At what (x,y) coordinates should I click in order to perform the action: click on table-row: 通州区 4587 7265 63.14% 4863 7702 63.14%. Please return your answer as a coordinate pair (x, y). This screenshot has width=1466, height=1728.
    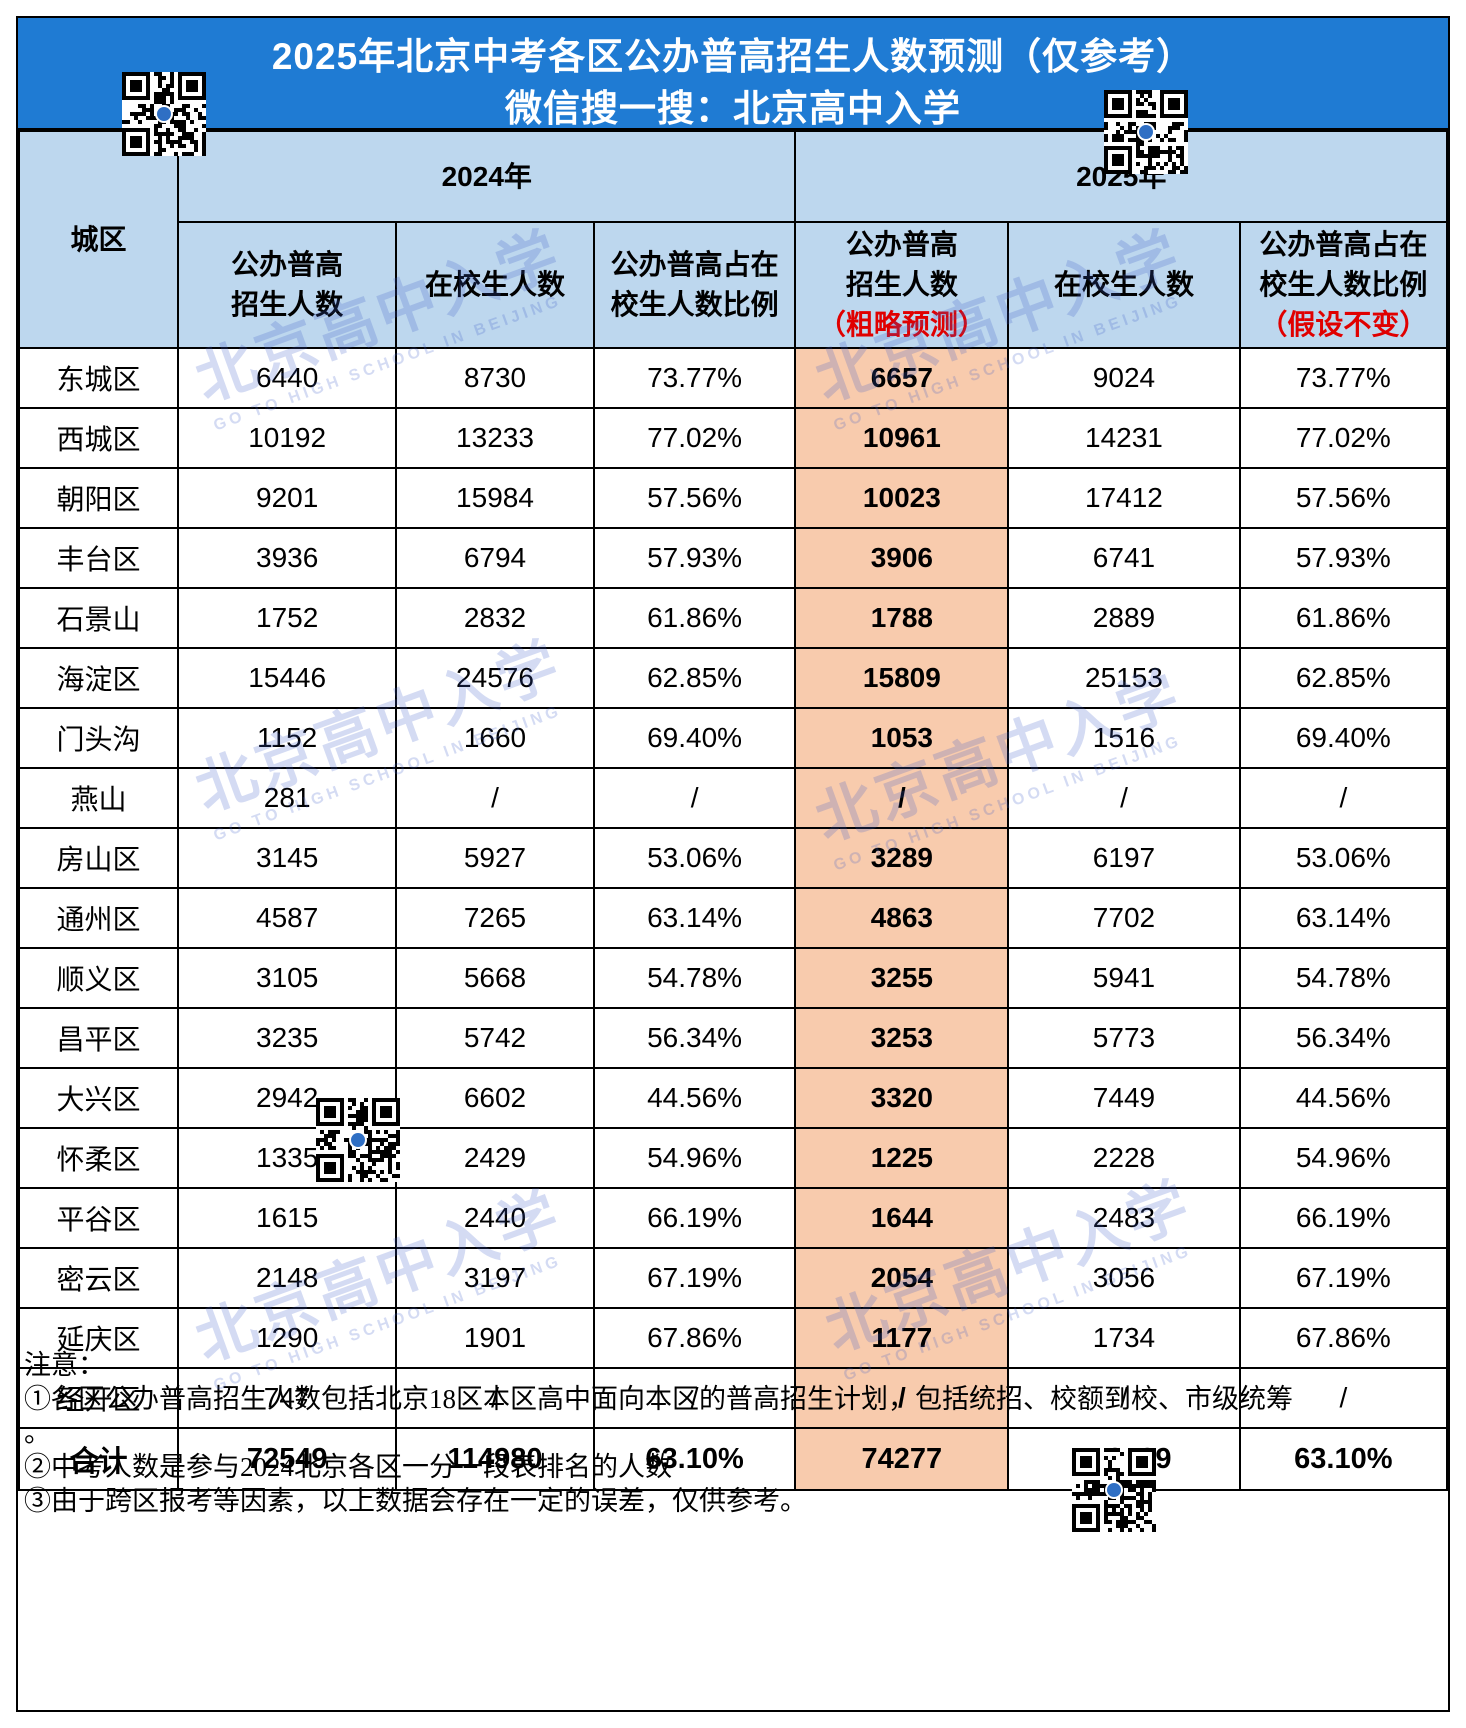
    Looking at the image, I should click on (733, 918).